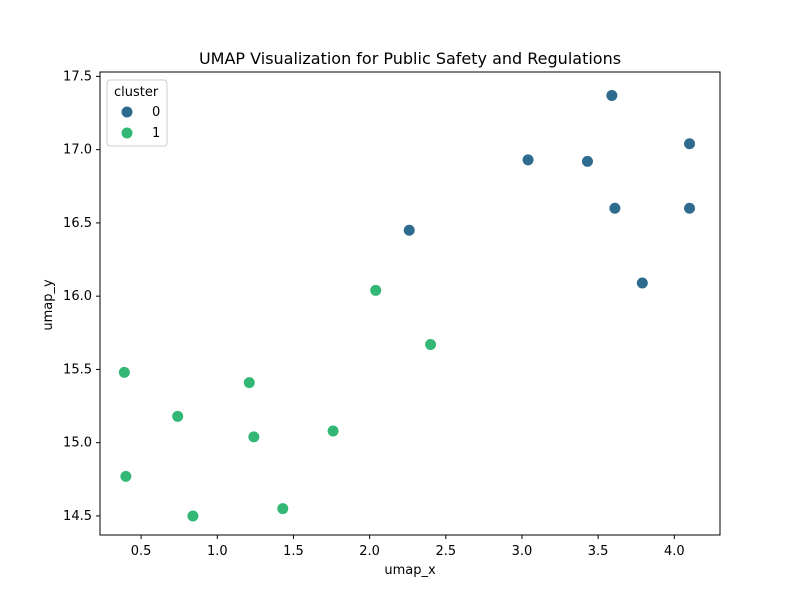 This screenshot has height=600, width=800. What do you see at coordinates (217, 551) in the screenshot?
I see `x-tick-label: 1.0` at bounding box center [217, 551].